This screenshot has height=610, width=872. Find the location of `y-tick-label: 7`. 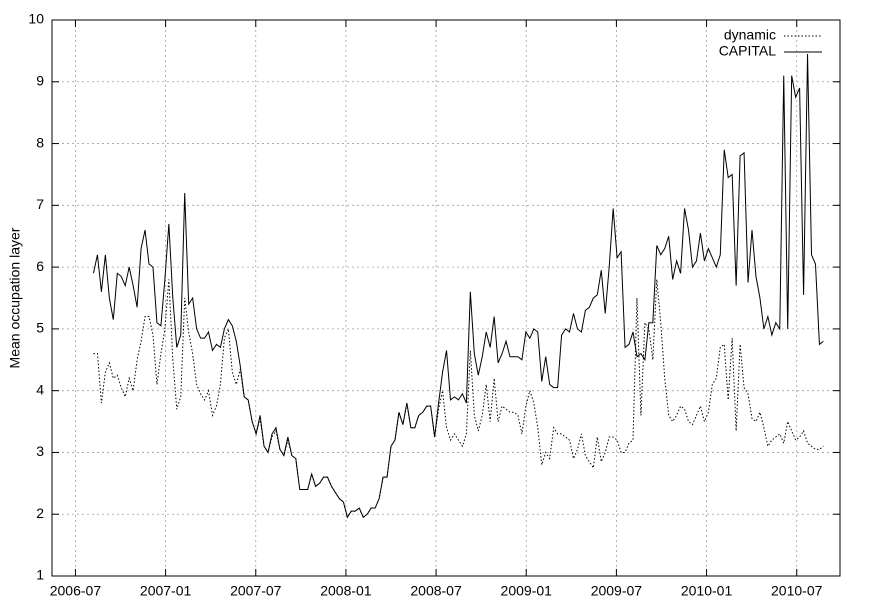

y-tick-label: 7 is located at coordinates (40, 204).